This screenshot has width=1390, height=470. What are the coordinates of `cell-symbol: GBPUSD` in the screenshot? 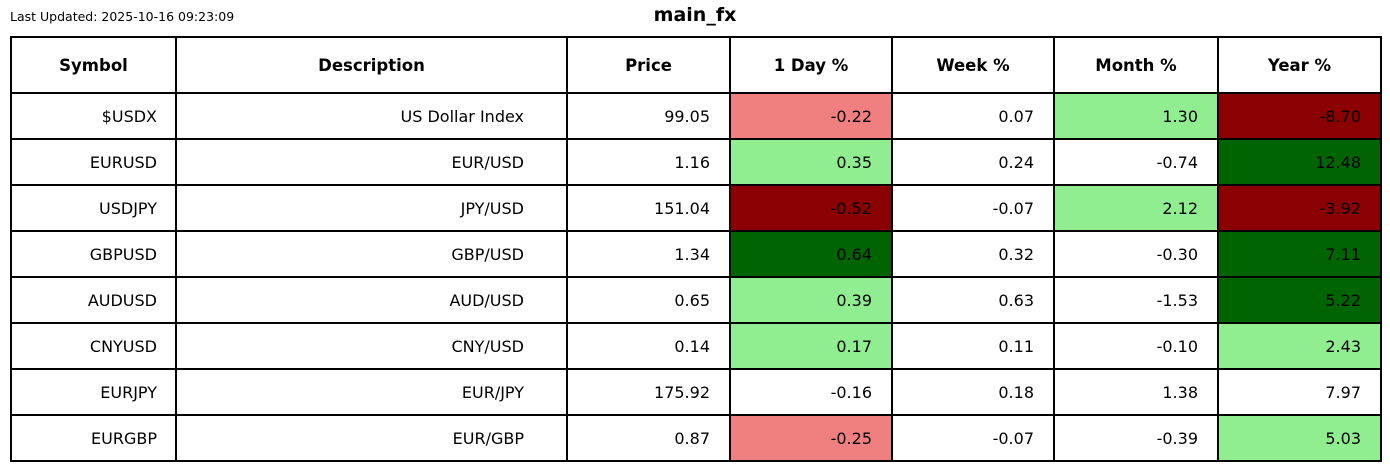 It's located at (93, 254).